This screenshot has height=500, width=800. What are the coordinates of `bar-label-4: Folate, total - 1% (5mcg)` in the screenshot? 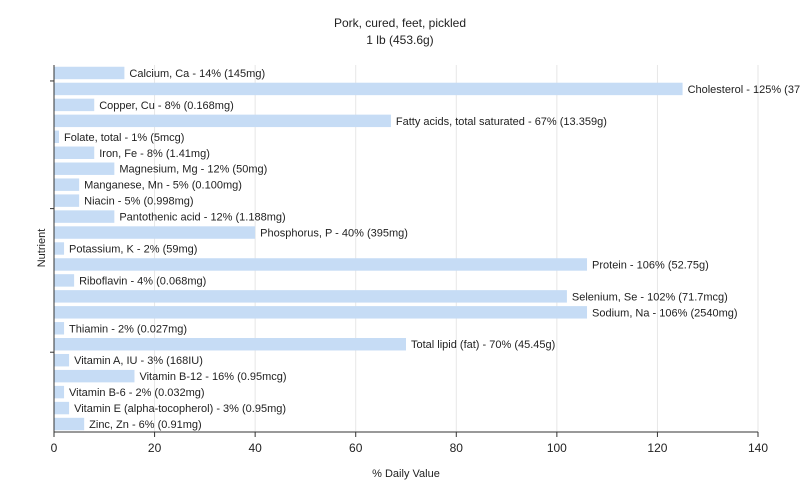 It's located at (124, 138).